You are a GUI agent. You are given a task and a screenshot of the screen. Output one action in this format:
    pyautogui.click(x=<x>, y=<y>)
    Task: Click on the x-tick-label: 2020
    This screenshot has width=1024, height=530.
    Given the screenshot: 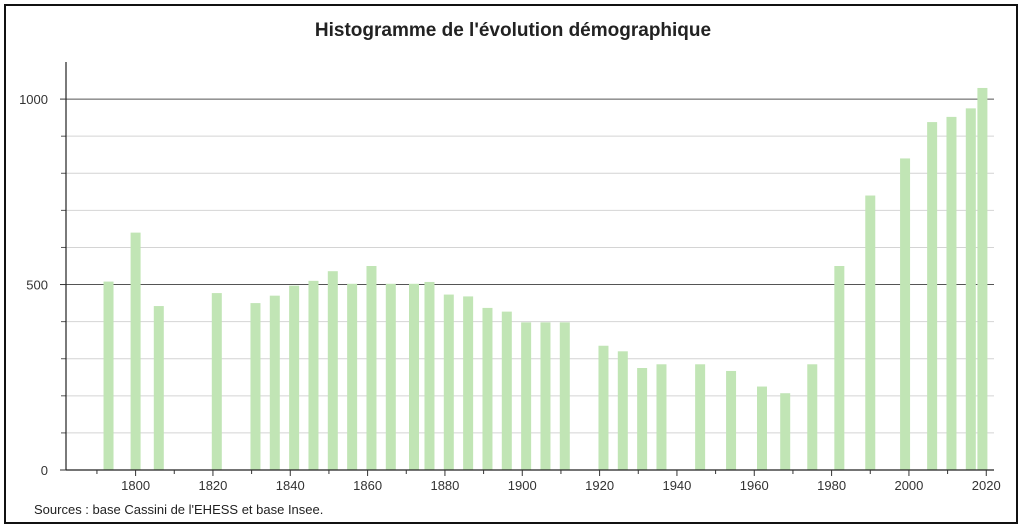 What is the action you would take?
    pyautogui.click(x=986, y=485)
    